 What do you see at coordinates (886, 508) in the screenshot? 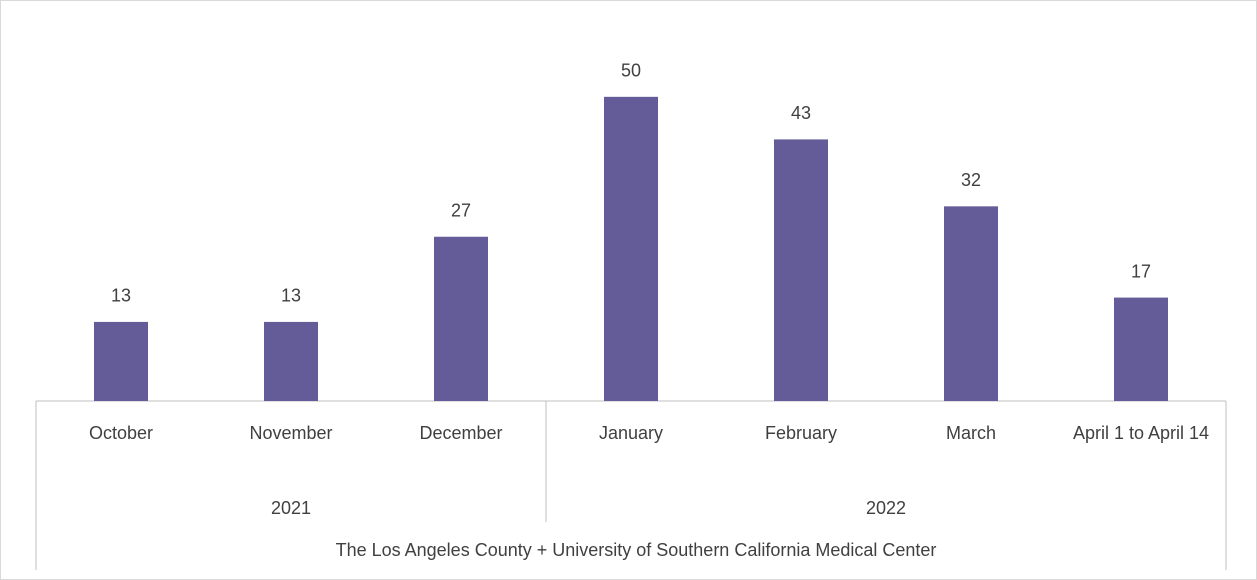
I see `group-label: 2022` at bounding box center [886, 508].